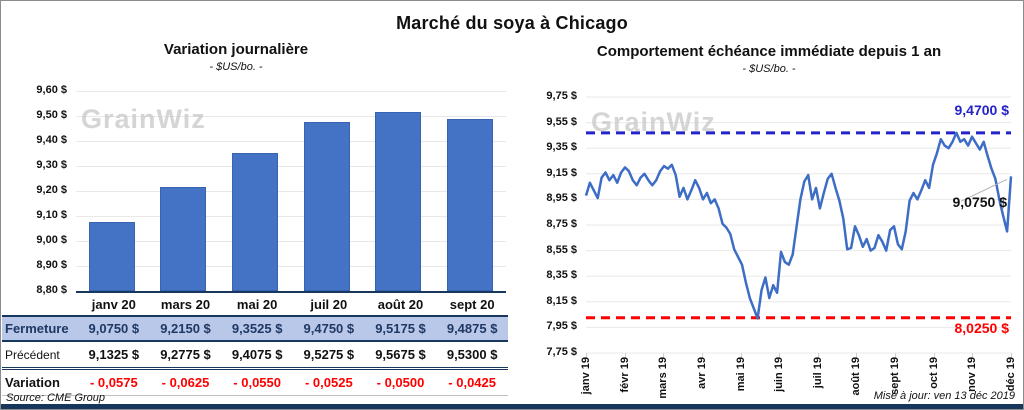  I want to click on left-y-tick: 9,60 $, so click(51, 90).